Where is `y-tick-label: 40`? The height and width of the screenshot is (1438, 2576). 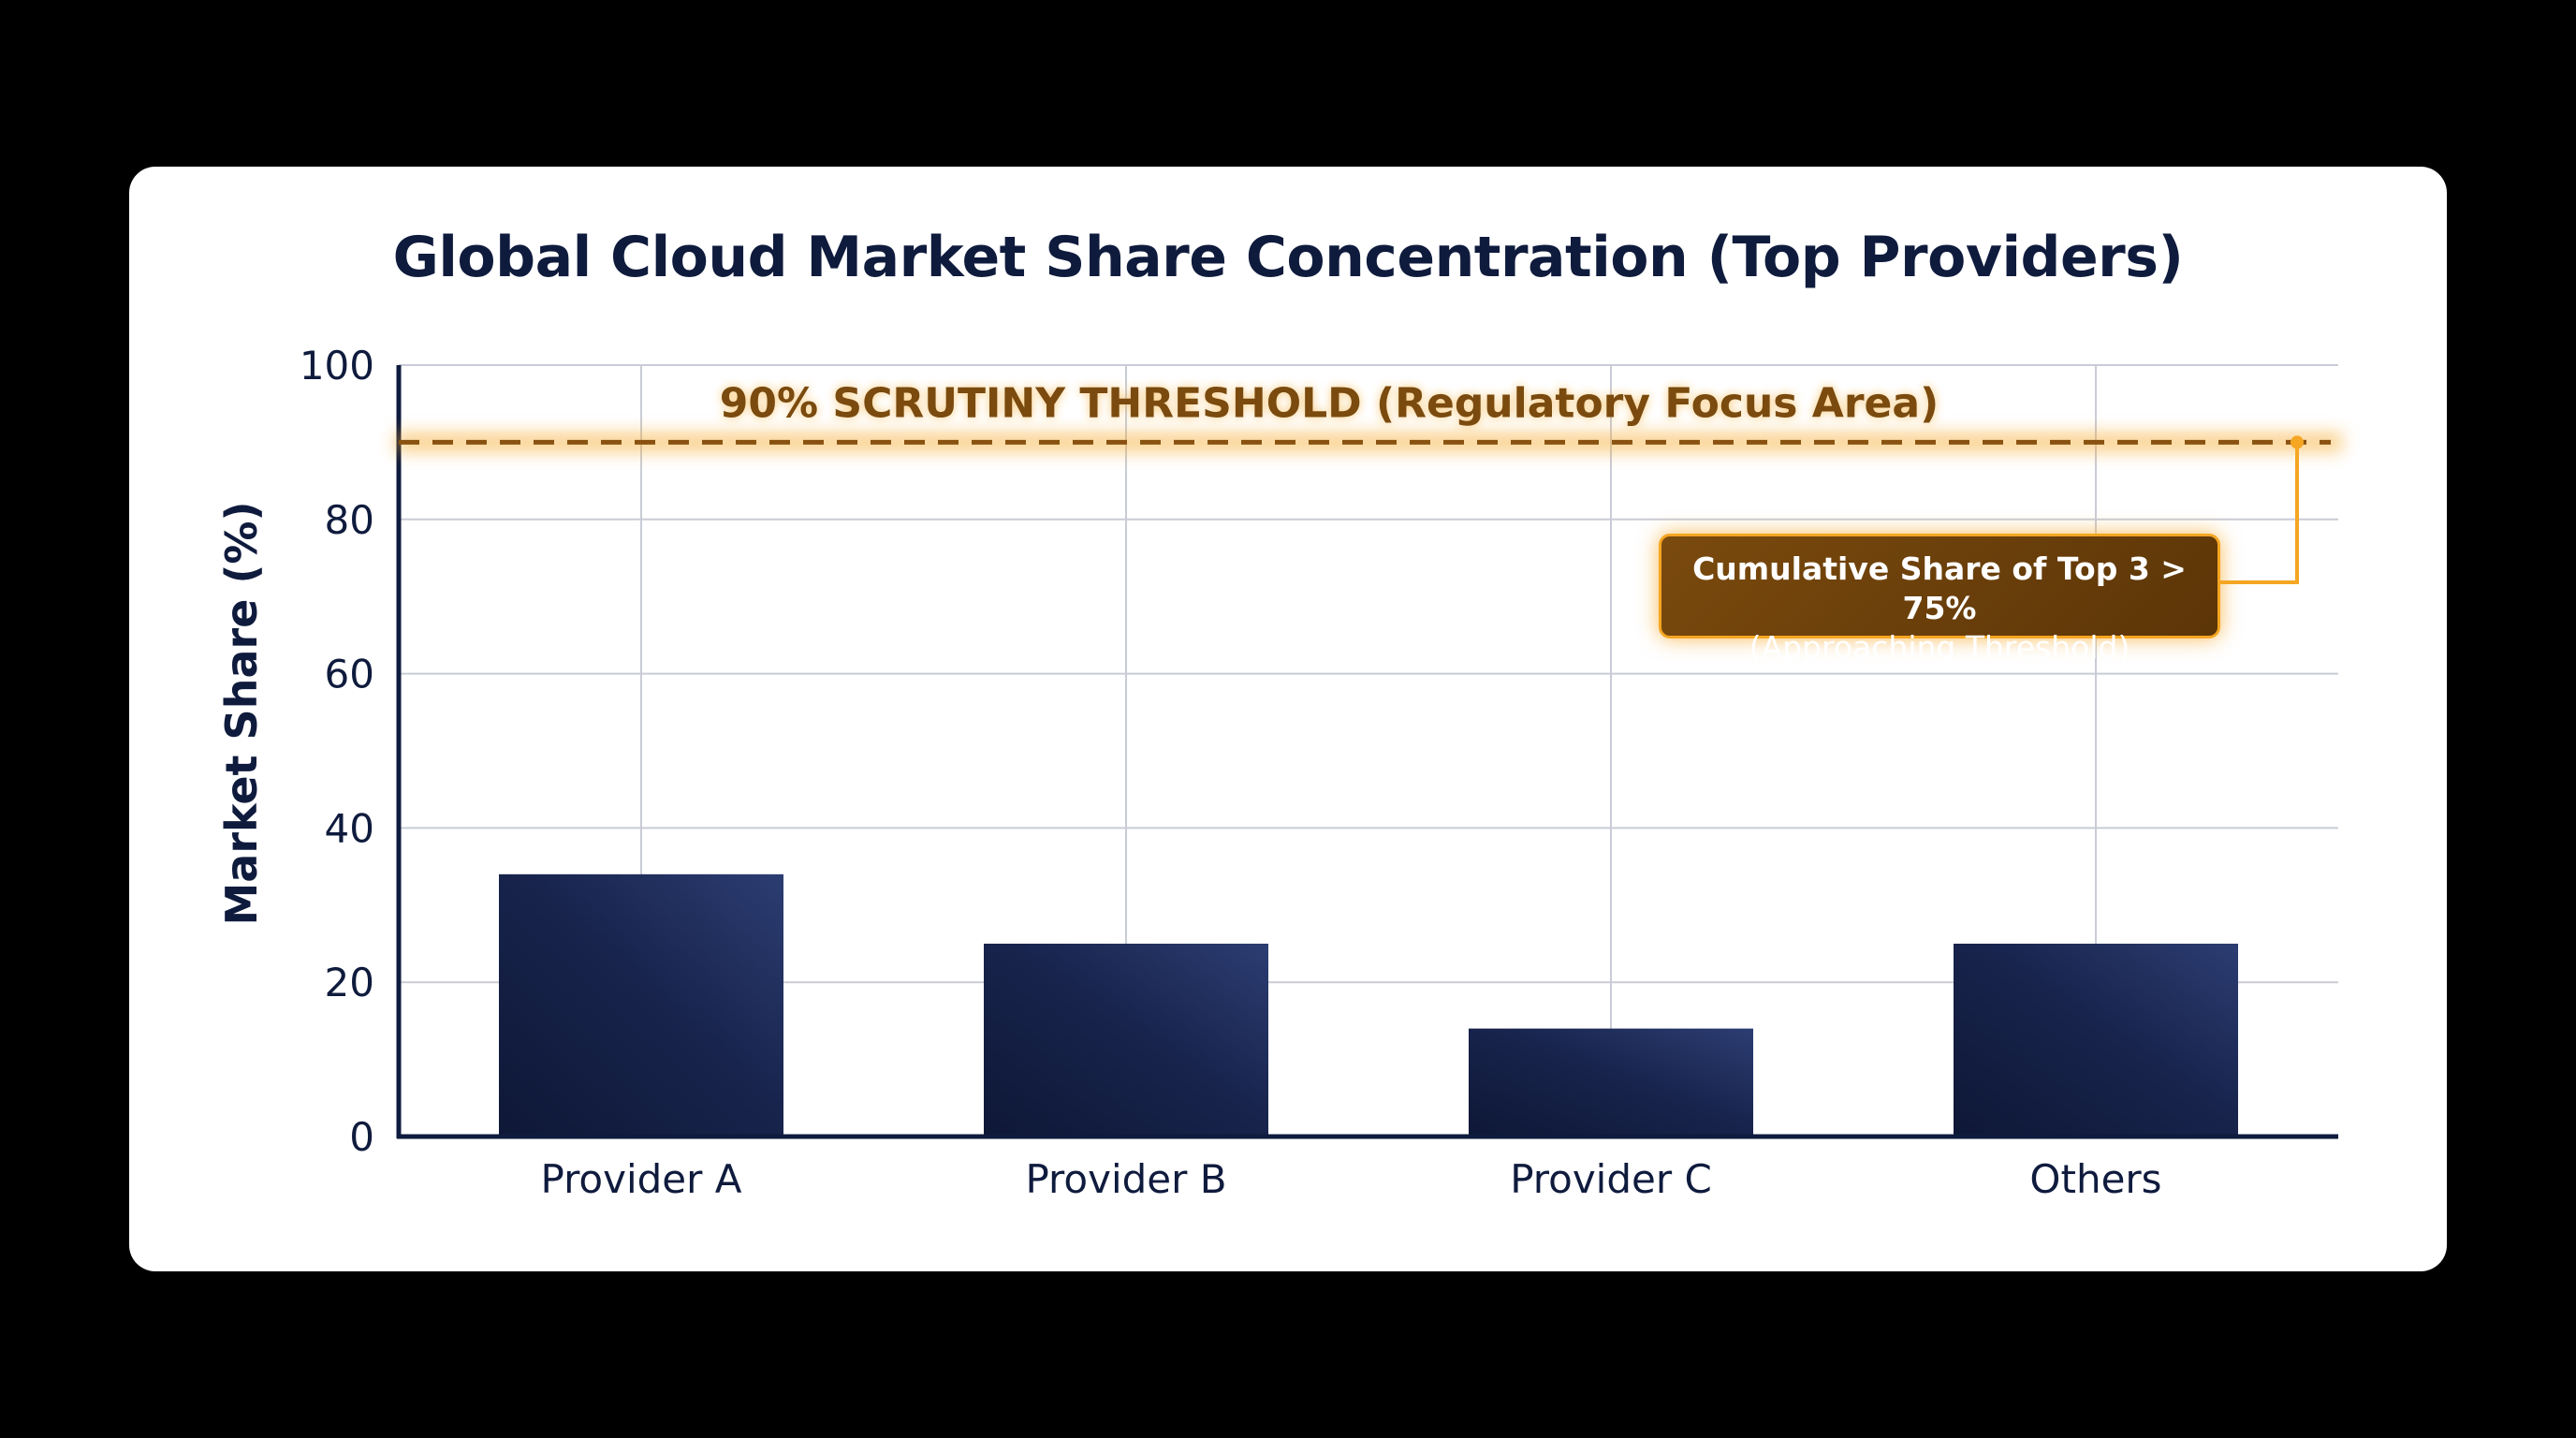 y-tick-label: 40 is located at coordinates (349, 828).